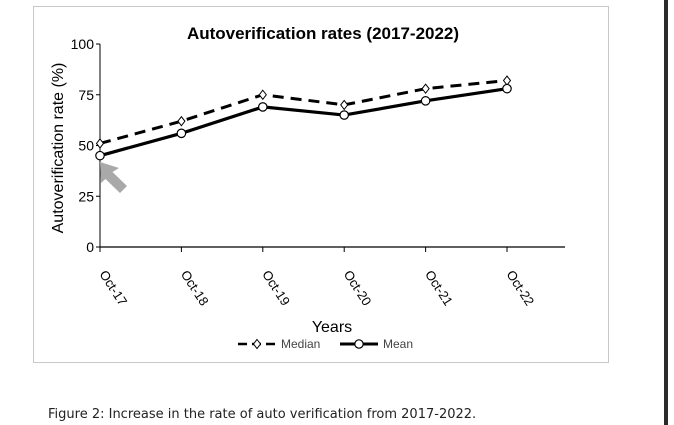  Describe the element at coordinates (58, 148) in the screenshot. I see `y-axis-title: Autoverification rate (%)` at that location.